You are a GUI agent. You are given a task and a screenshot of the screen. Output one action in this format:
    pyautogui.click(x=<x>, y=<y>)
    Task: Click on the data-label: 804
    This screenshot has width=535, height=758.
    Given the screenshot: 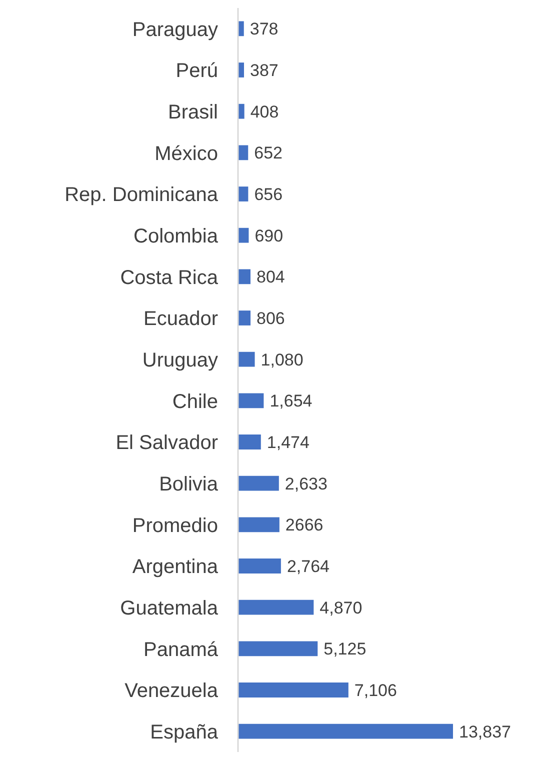 What is the action you would take?
    pyautogui.click(x=270, y=277)
    